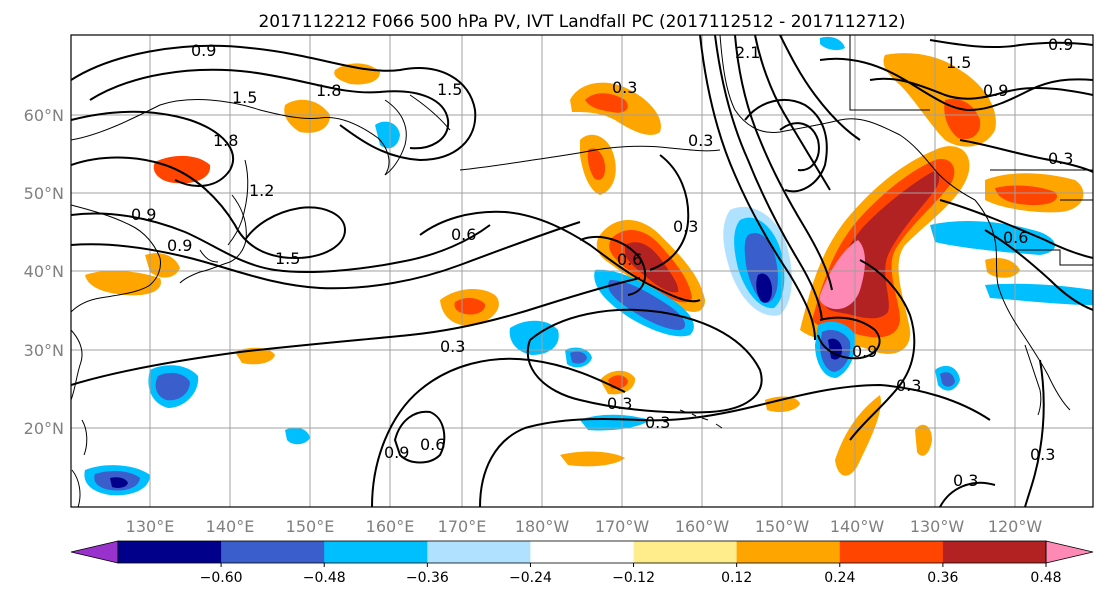 This screenshot has width=1105, height=601. Describe the element at coordinates (462, 526) in the screenshot. I see `lon-label: 170°E` at that location.